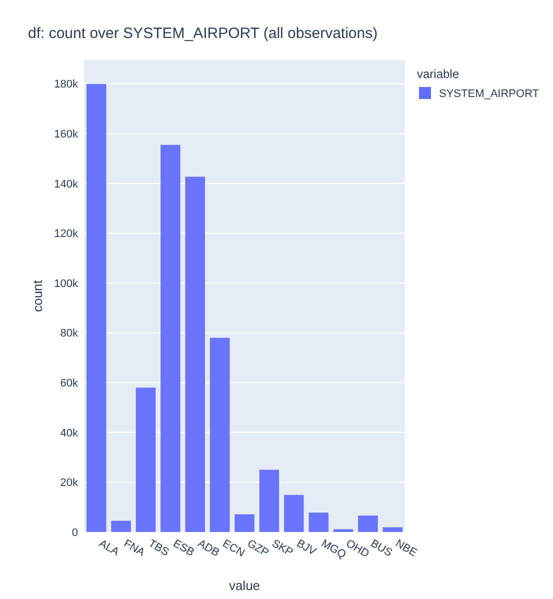  I want to click on y-tick-label: 140k, so click(66, 184).